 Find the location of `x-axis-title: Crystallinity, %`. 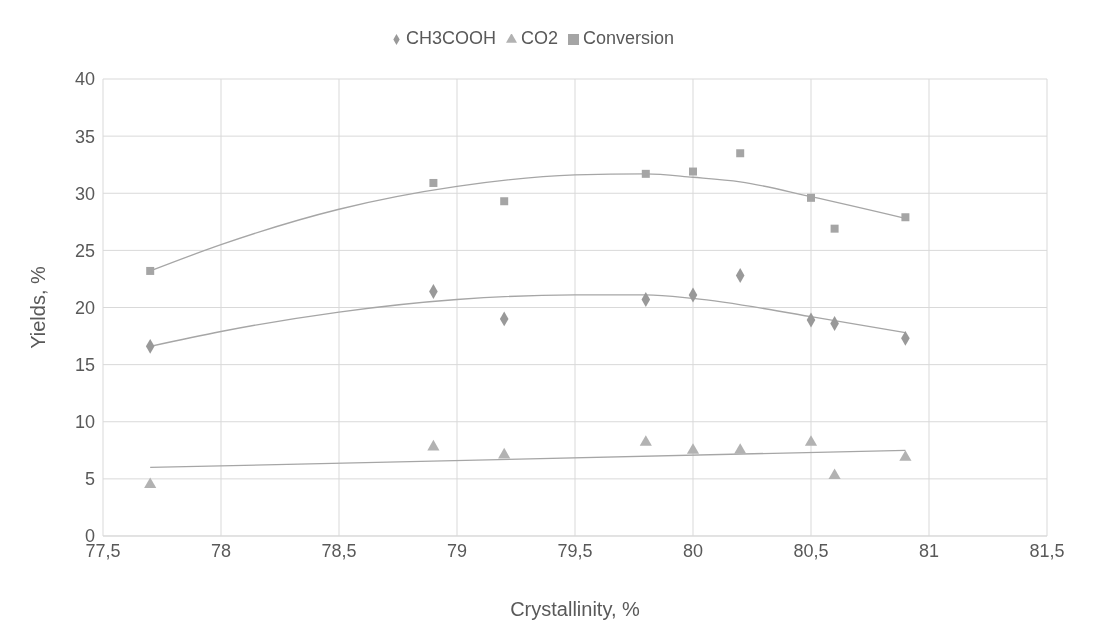

x-axis-title: Crystallinity, % is located at coordinates (575, 609).